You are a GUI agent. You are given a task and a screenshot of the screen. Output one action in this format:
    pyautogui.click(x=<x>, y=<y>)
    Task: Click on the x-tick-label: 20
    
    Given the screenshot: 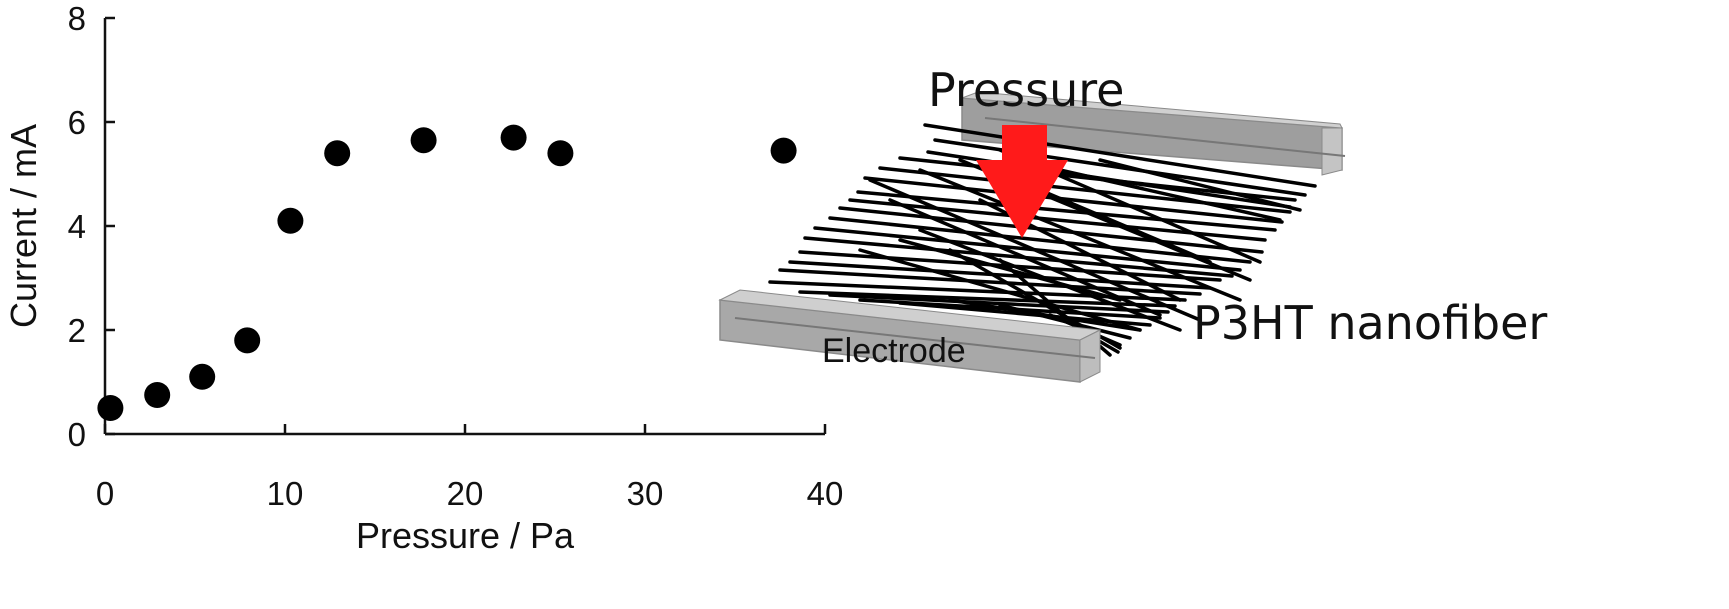 What is the action you would take?
    pyautogui.click(x=465, y=493)
    